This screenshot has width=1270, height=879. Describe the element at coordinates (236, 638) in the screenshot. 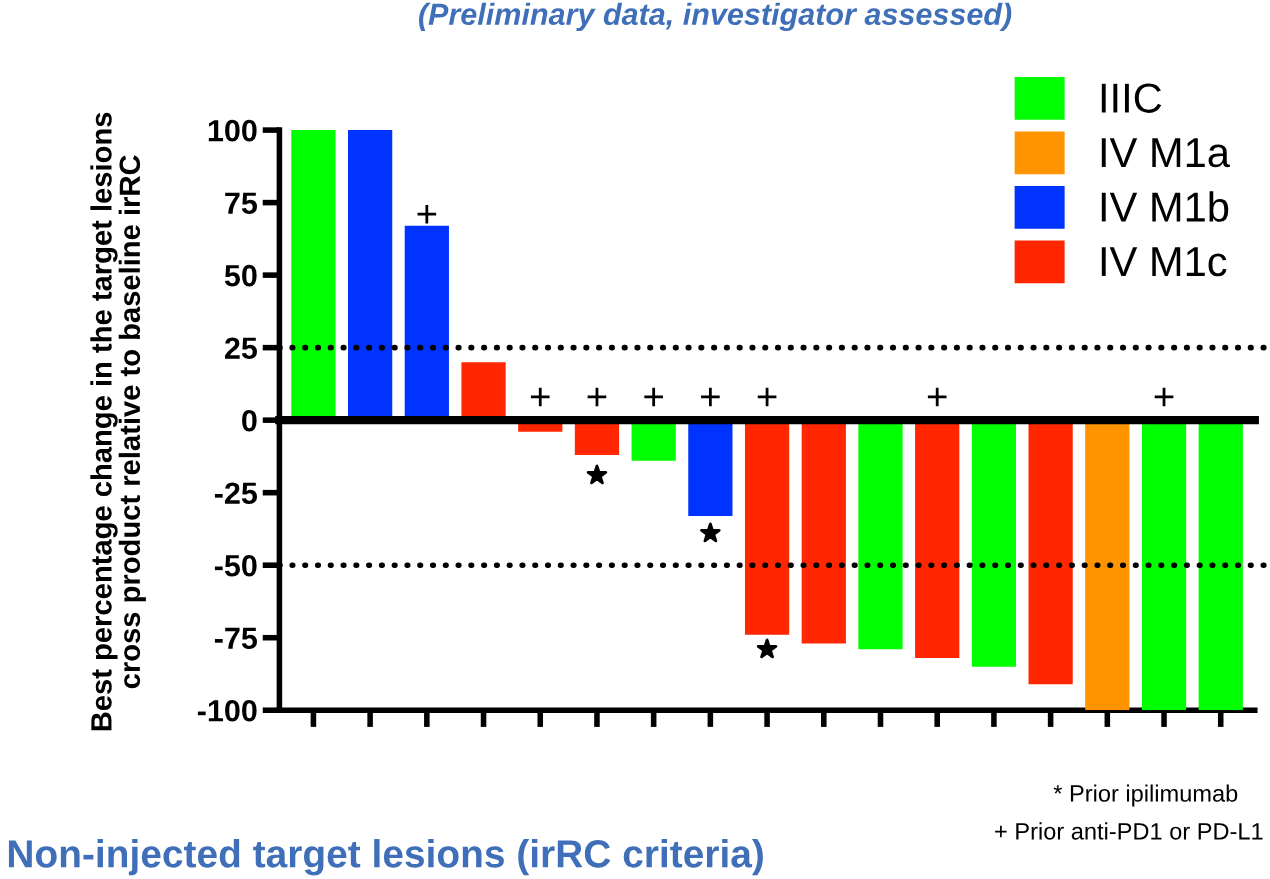

I see `y-tick-label: -75` at that location.